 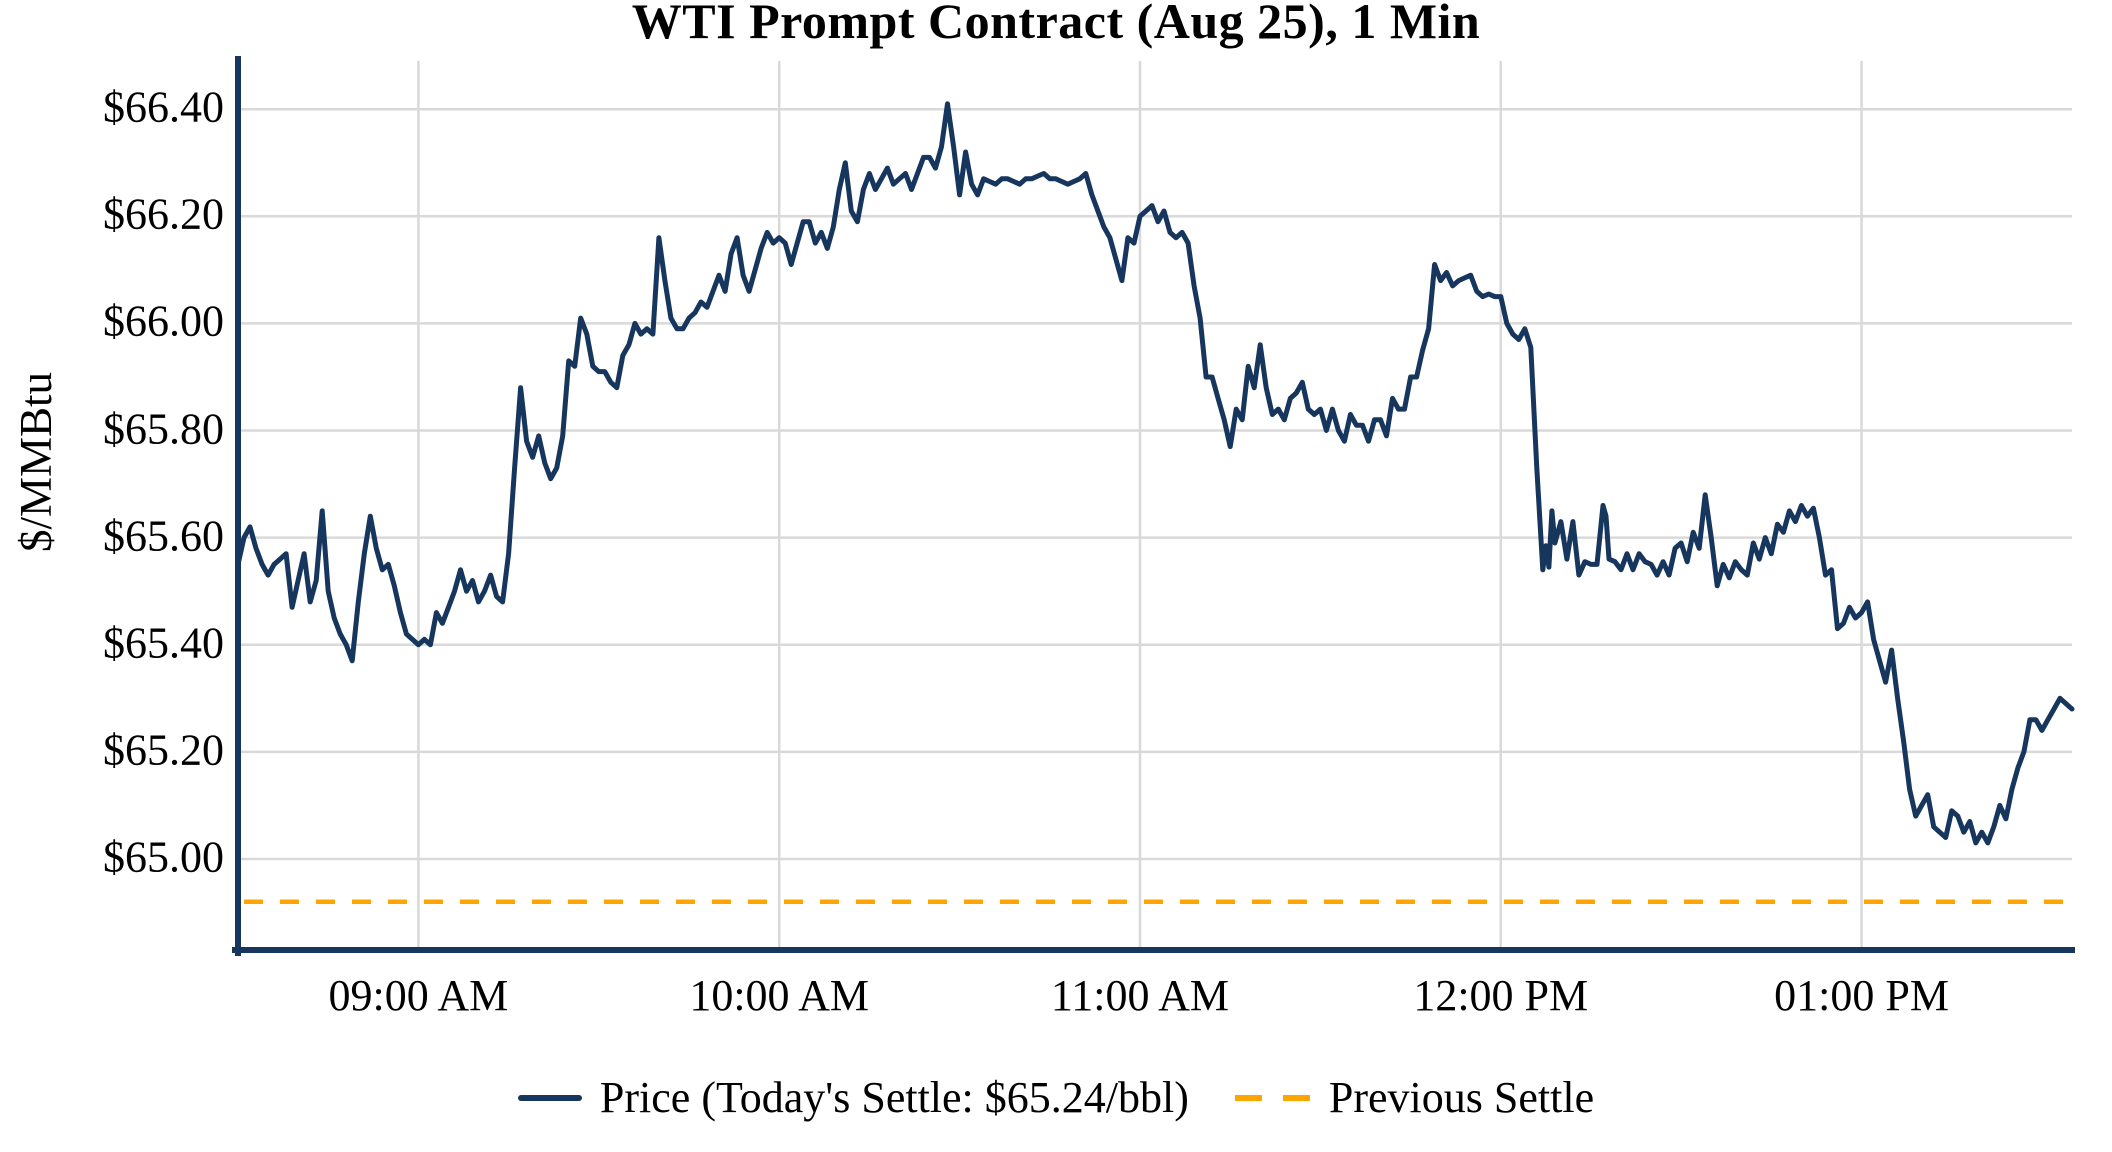 What do you see at coordinates (163, 643) in the screenshot?
I see `y-tick-label: $65.40` at bounding box center [163, 643].